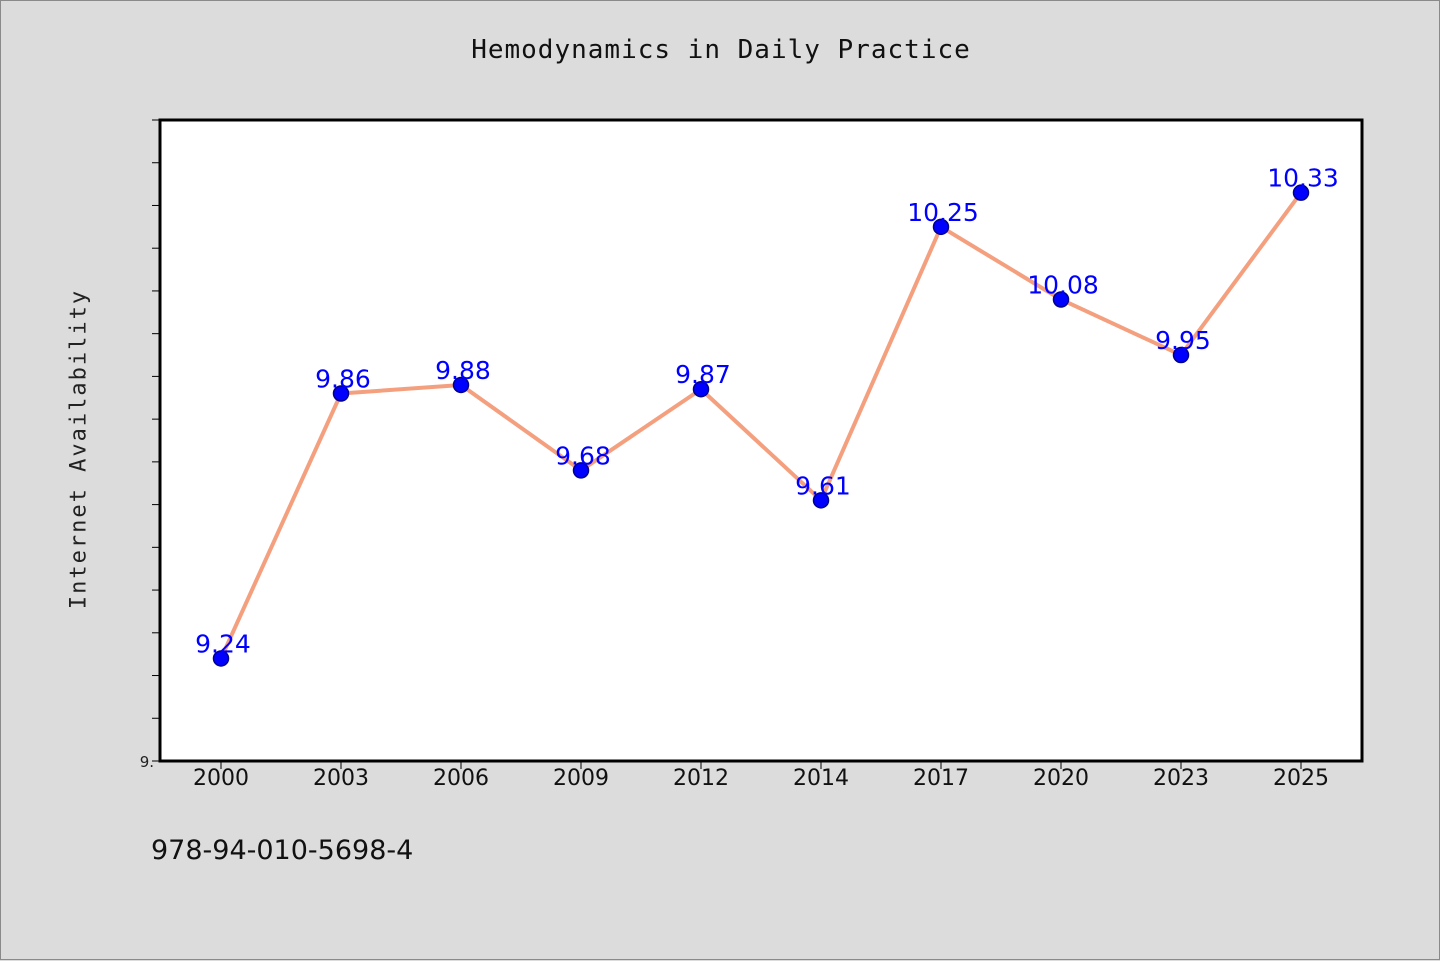  I want to click on data-label: 9.68, so click(583, 455).